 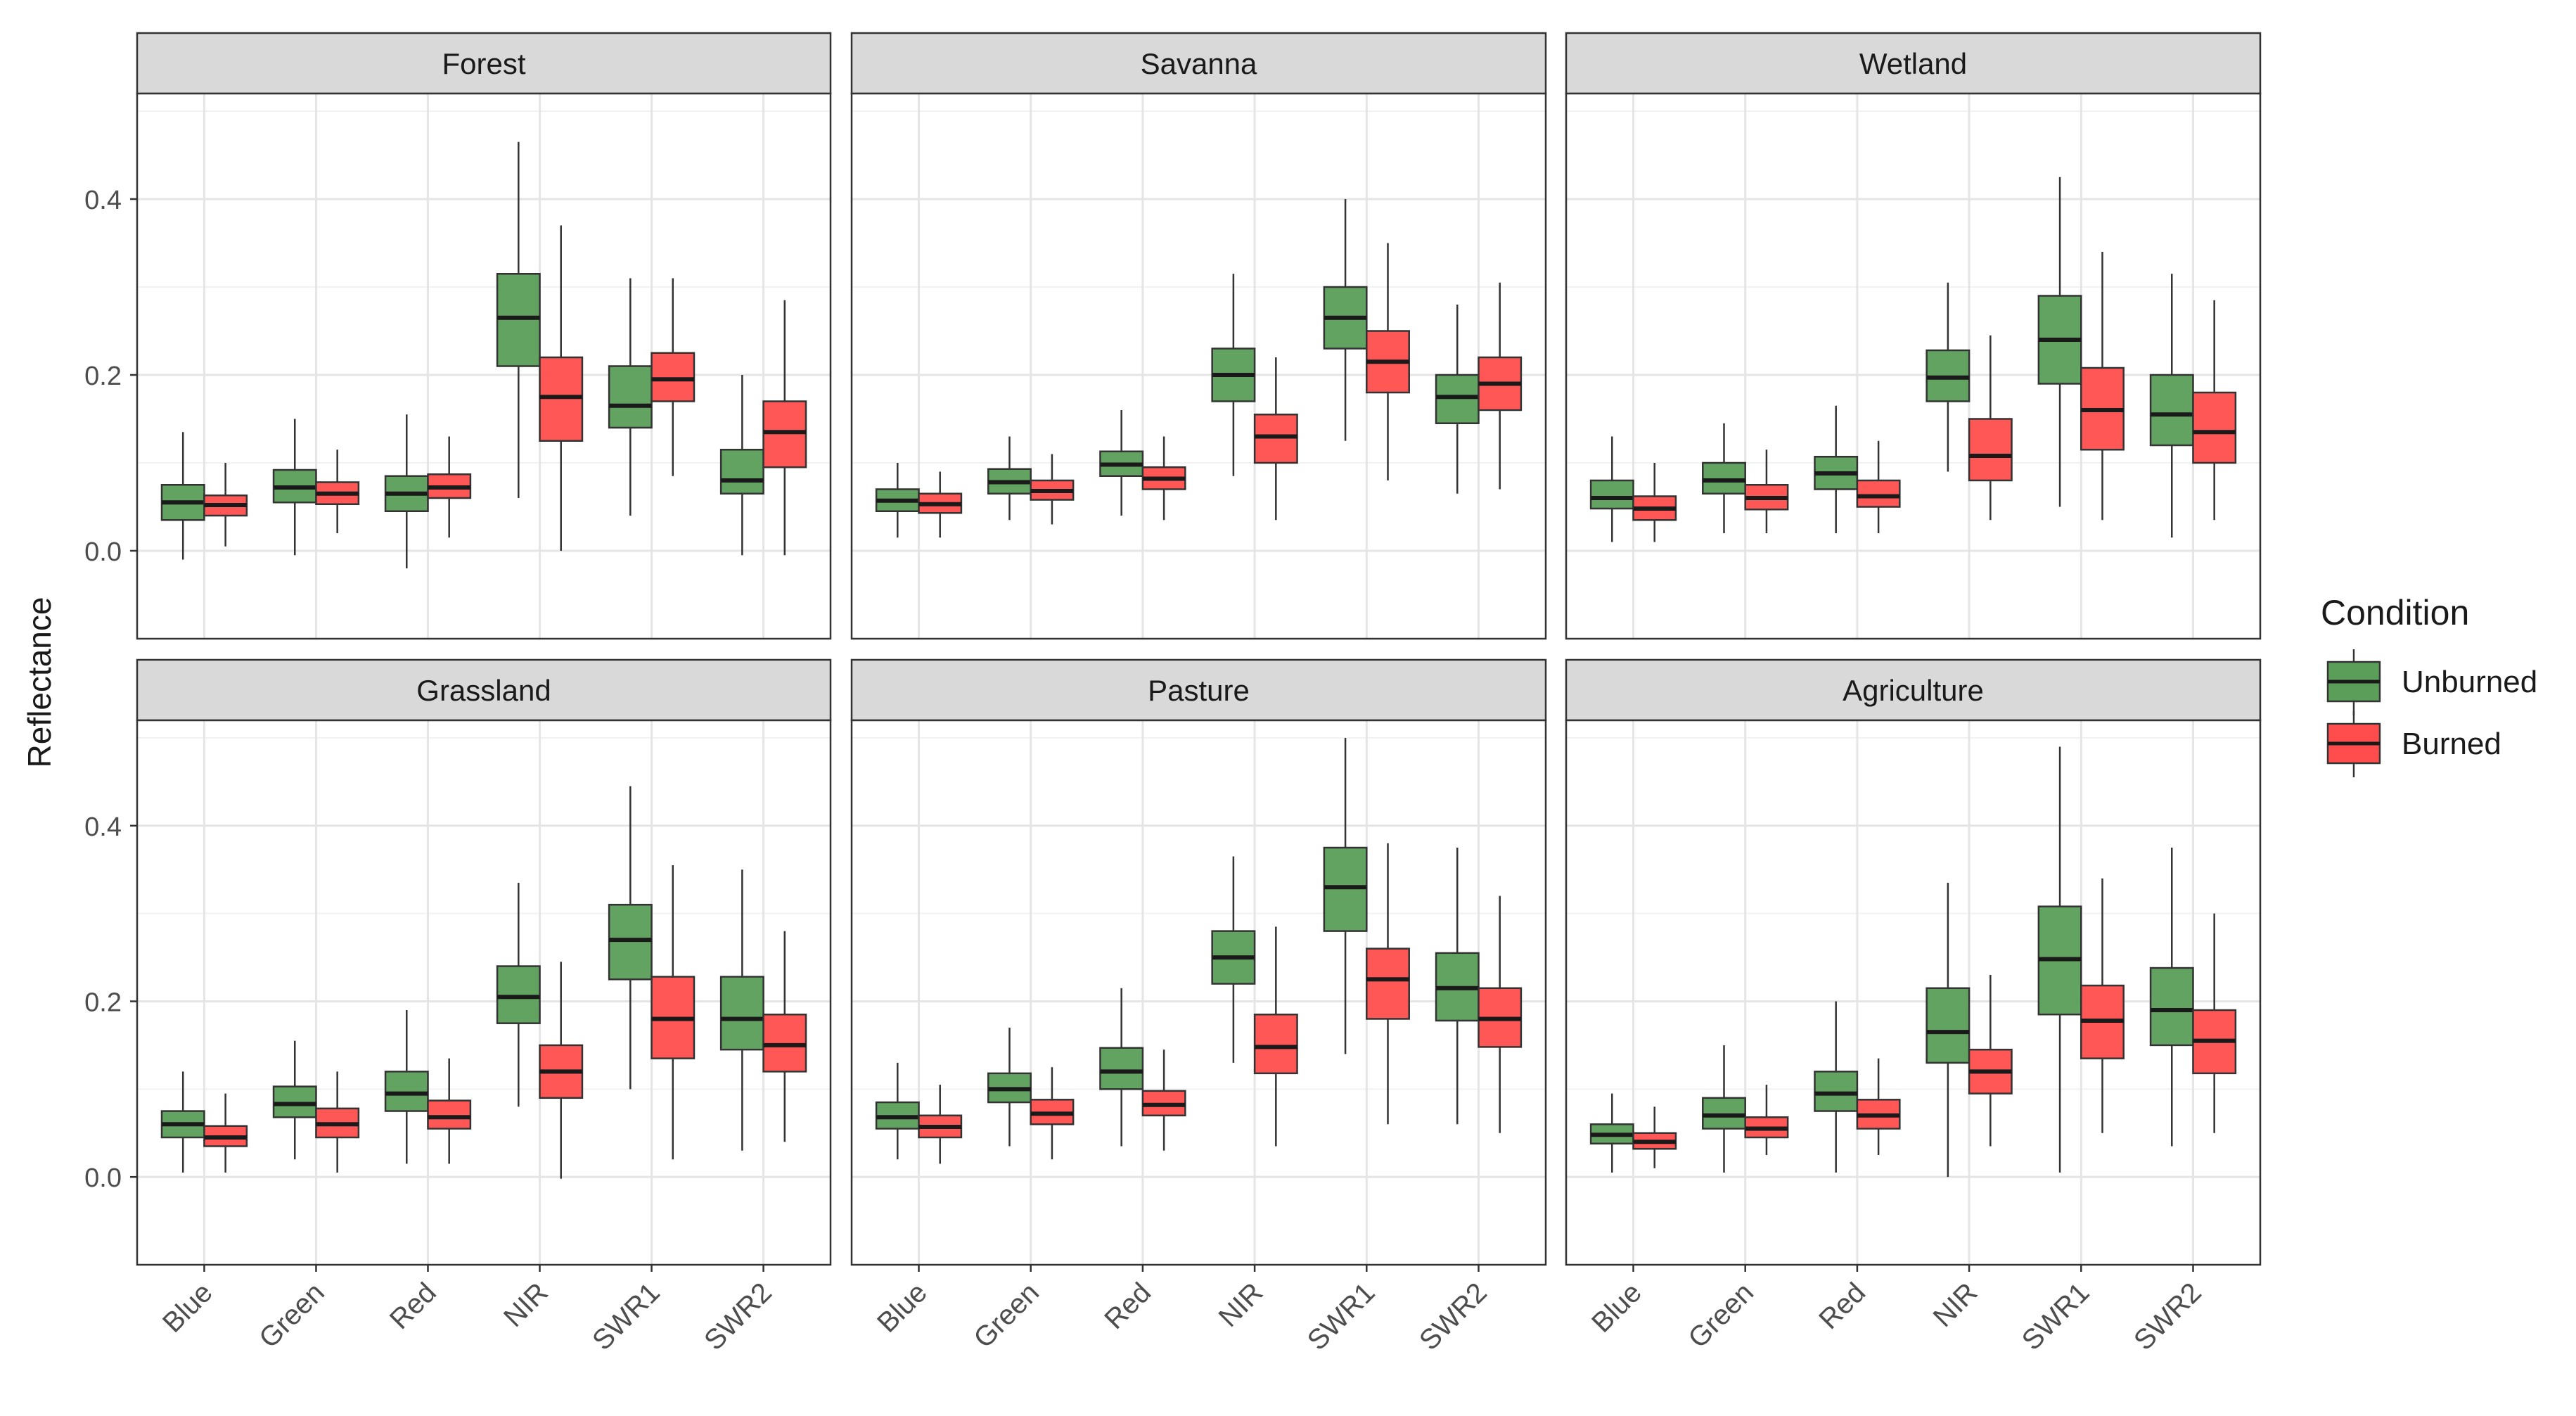 What do you see at coordinates (2395, 613) in the screenshot?
I see `legend-title: Condition` at bounding box center [2395, 613].